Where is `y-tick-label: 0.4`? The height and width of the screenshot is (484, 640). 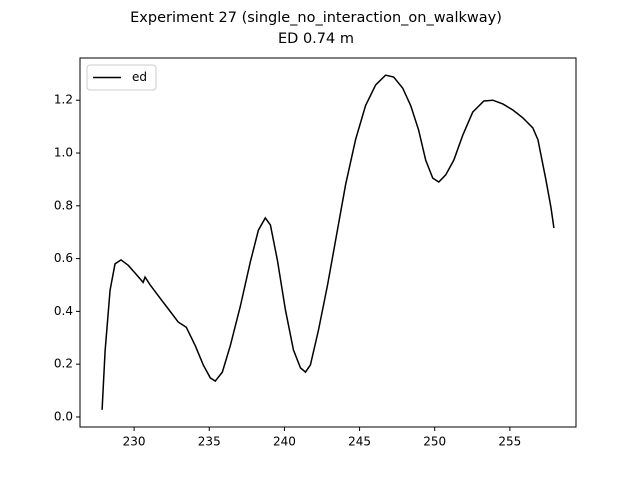
y-tick-label: 0.4 is located at coordinates (63, 311).